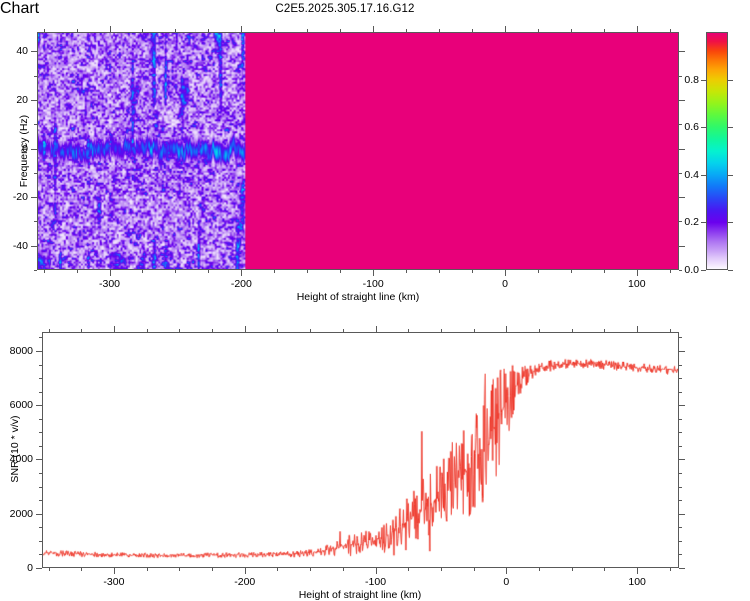 This screenshot has height=601, width=750. What do you see at coordinates (20, 245) in the screenshot?
I see `spectrogram-yticklabel: -40` at bounding box center [20, 245].